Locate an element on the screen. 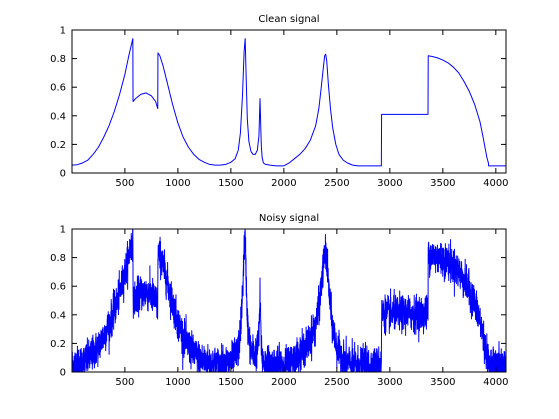  chart-title: Clean signal is located at coordinates (288, 19).